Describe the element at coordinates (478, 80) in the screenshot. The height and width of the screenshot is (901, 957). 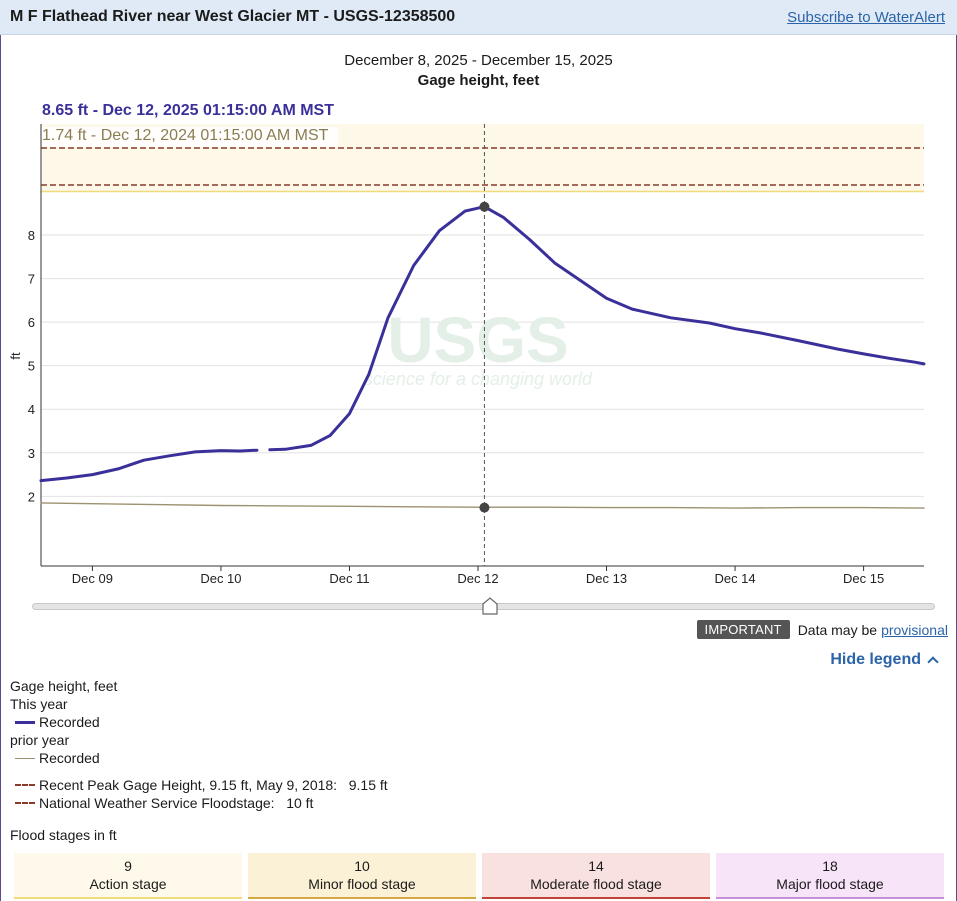
I see `chart-parameter: Gage height, feet` at that location.